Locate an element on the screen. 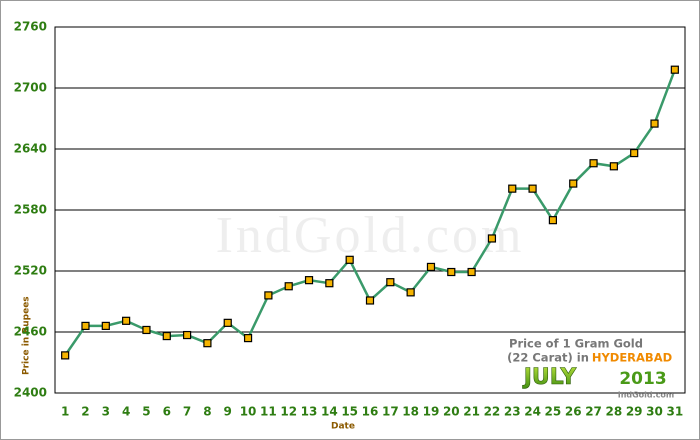 This screenshot has height=440, width=700. x-tick-label: 3 is located at coordinates (106, 412).